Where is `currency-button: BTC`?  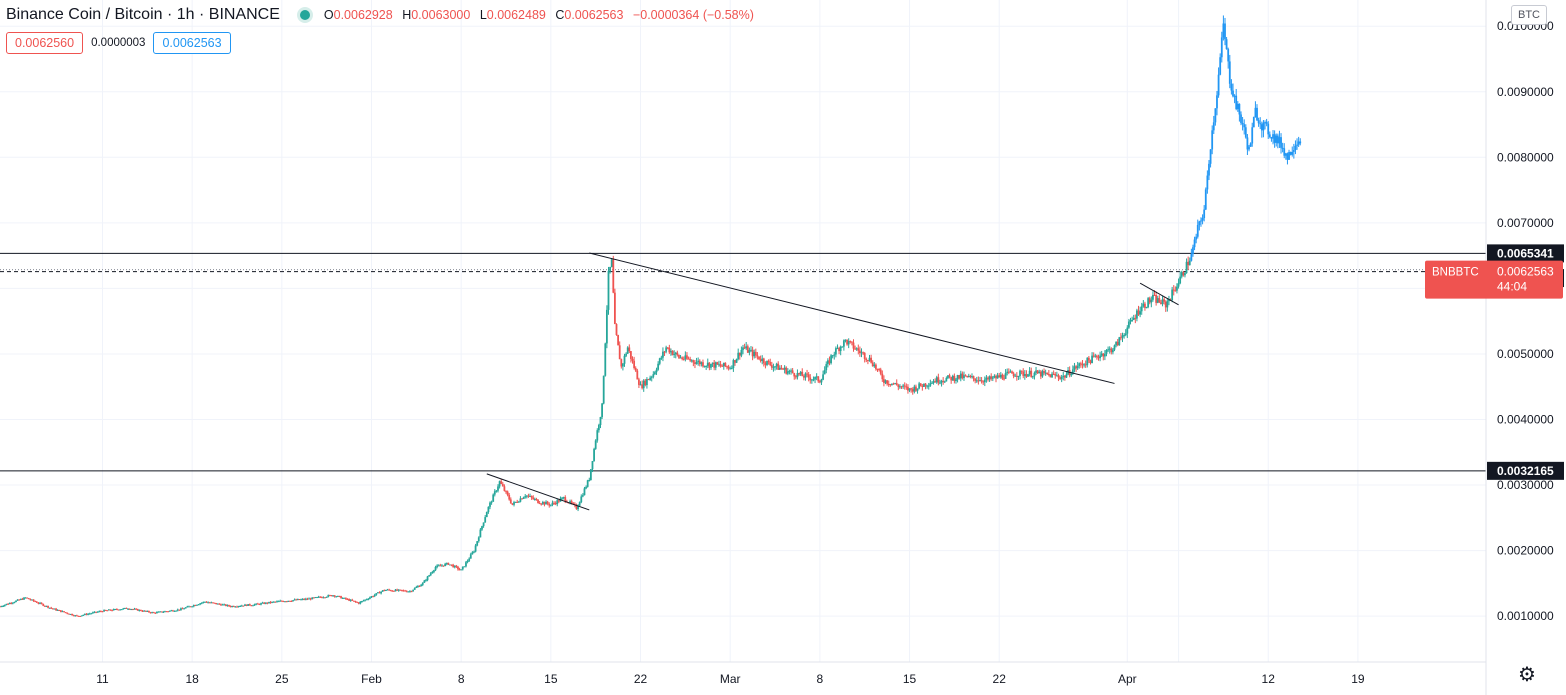 currency-button: BTC is located at coordinates (1529, 15).